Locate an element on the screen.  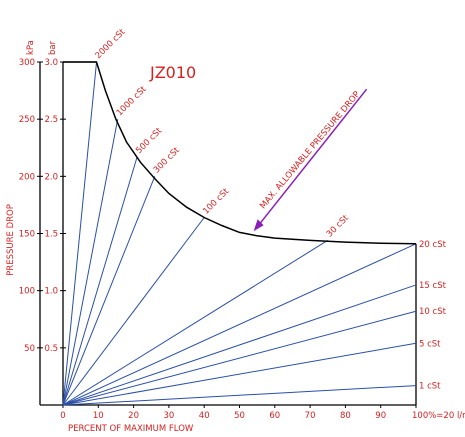
y-tick-label-bar: 1.0 is located at coordinates (51, 292).